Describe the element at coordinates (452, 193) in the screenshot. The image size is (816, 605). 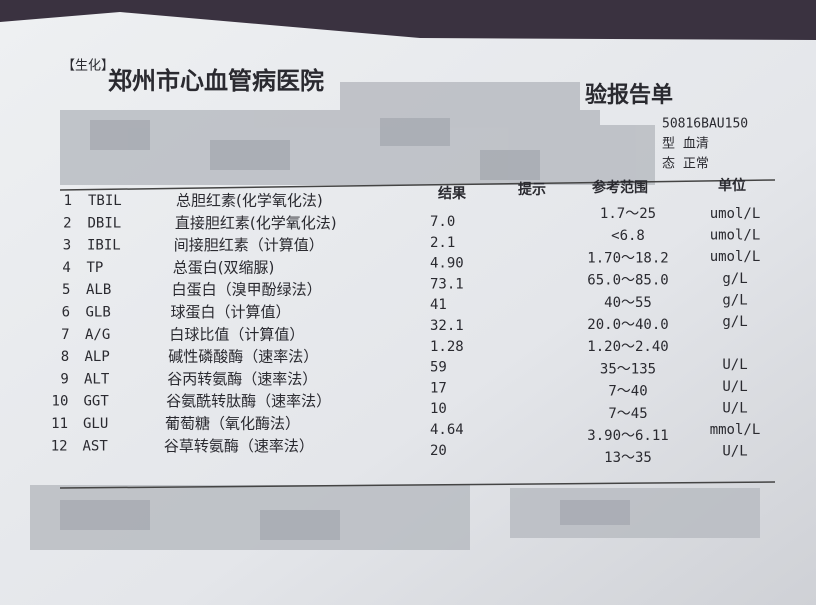
I see `column-header: 结果` at that location.